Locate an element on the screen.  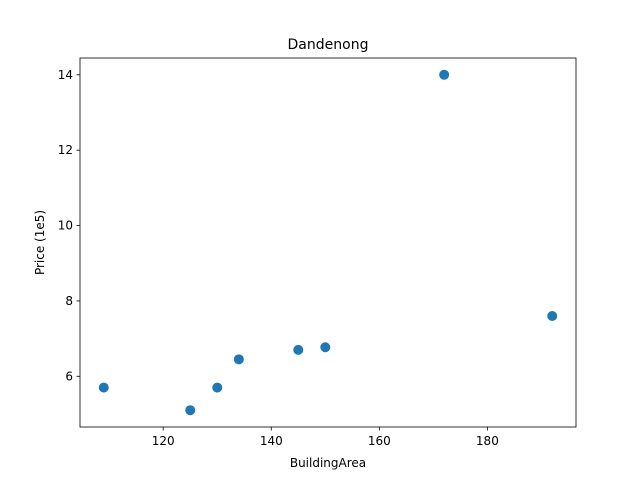
chart-title: Dandenong is located at coordinates (328, 45).